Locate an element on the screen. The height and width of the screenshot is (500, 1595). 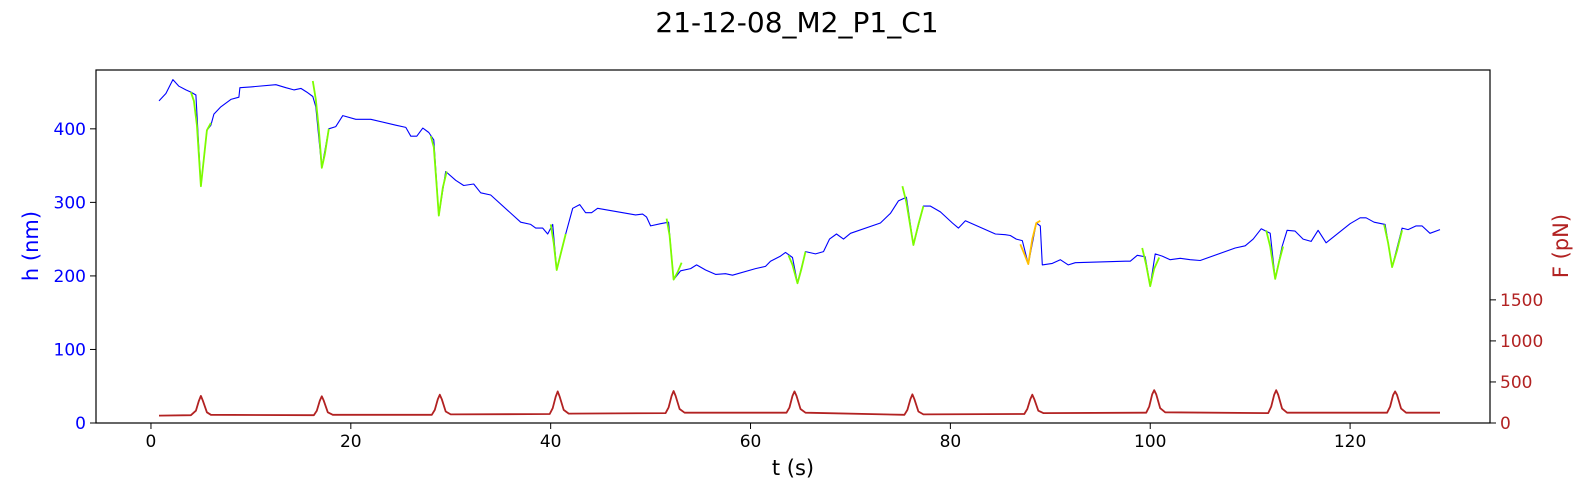
x-tick-label: 120 is located at coordinates (1350, 442).